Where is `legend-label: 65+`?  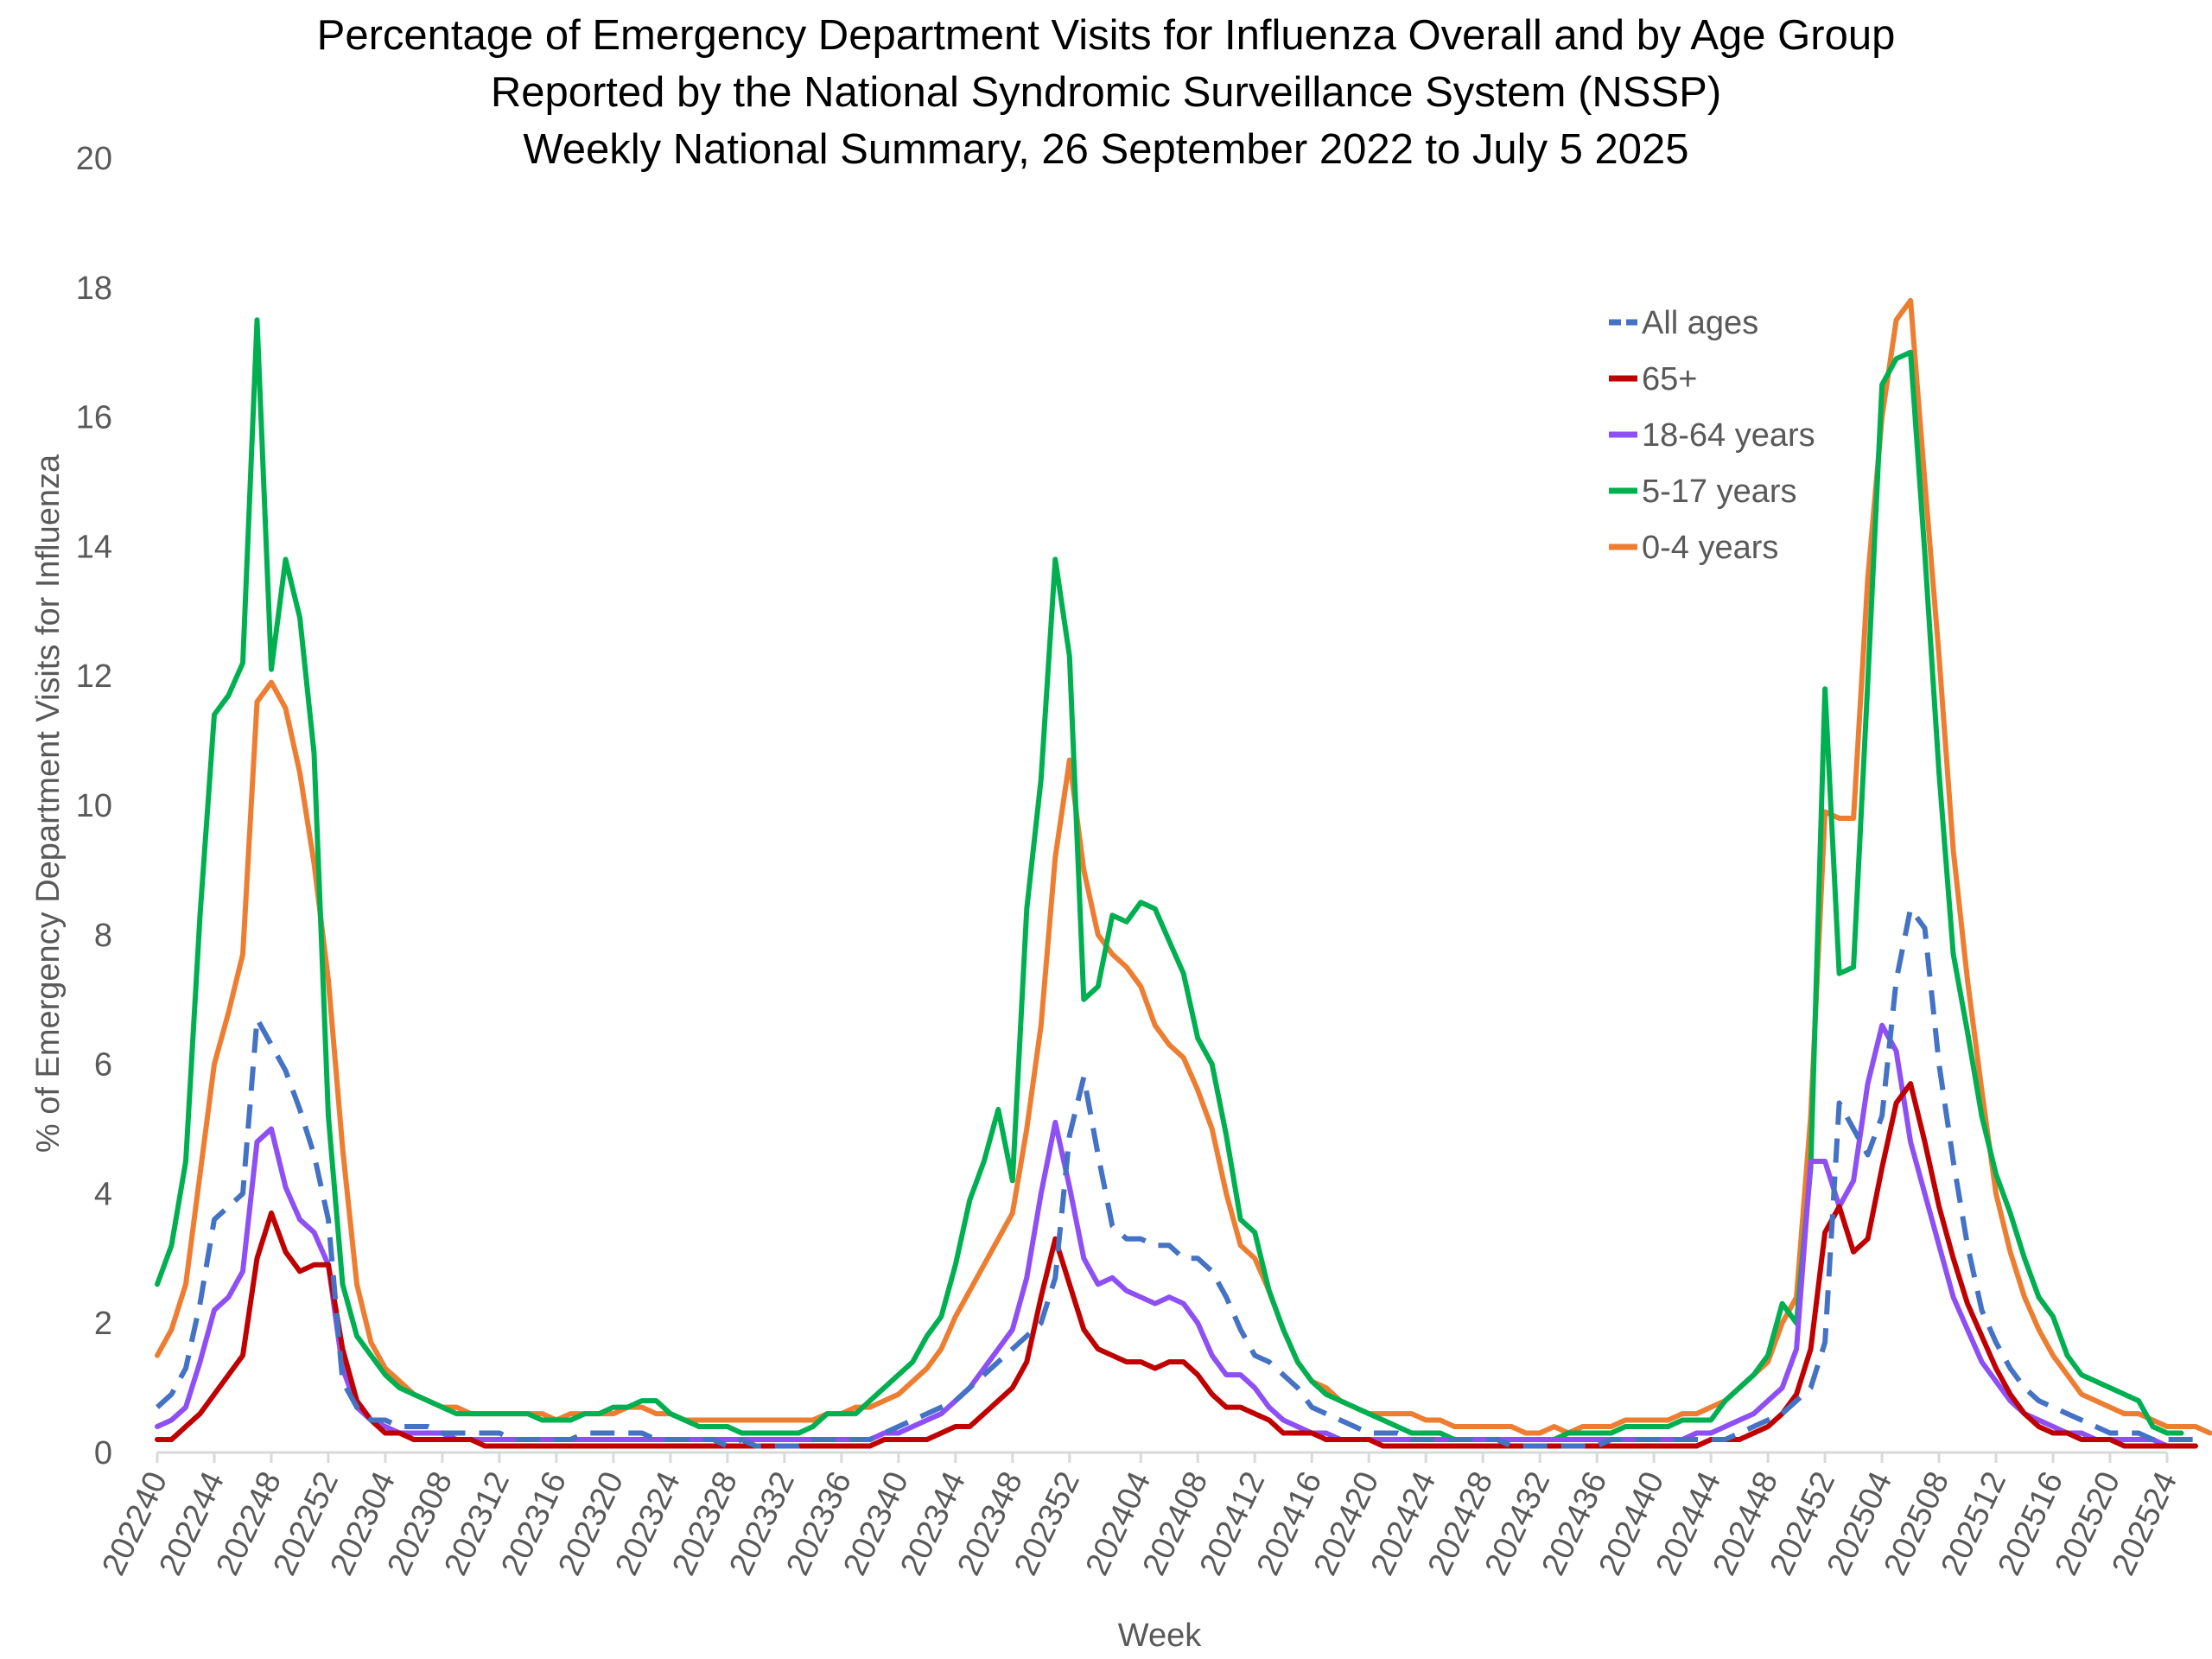 legend-label: 65+ is located at coordinates (1669, 379).